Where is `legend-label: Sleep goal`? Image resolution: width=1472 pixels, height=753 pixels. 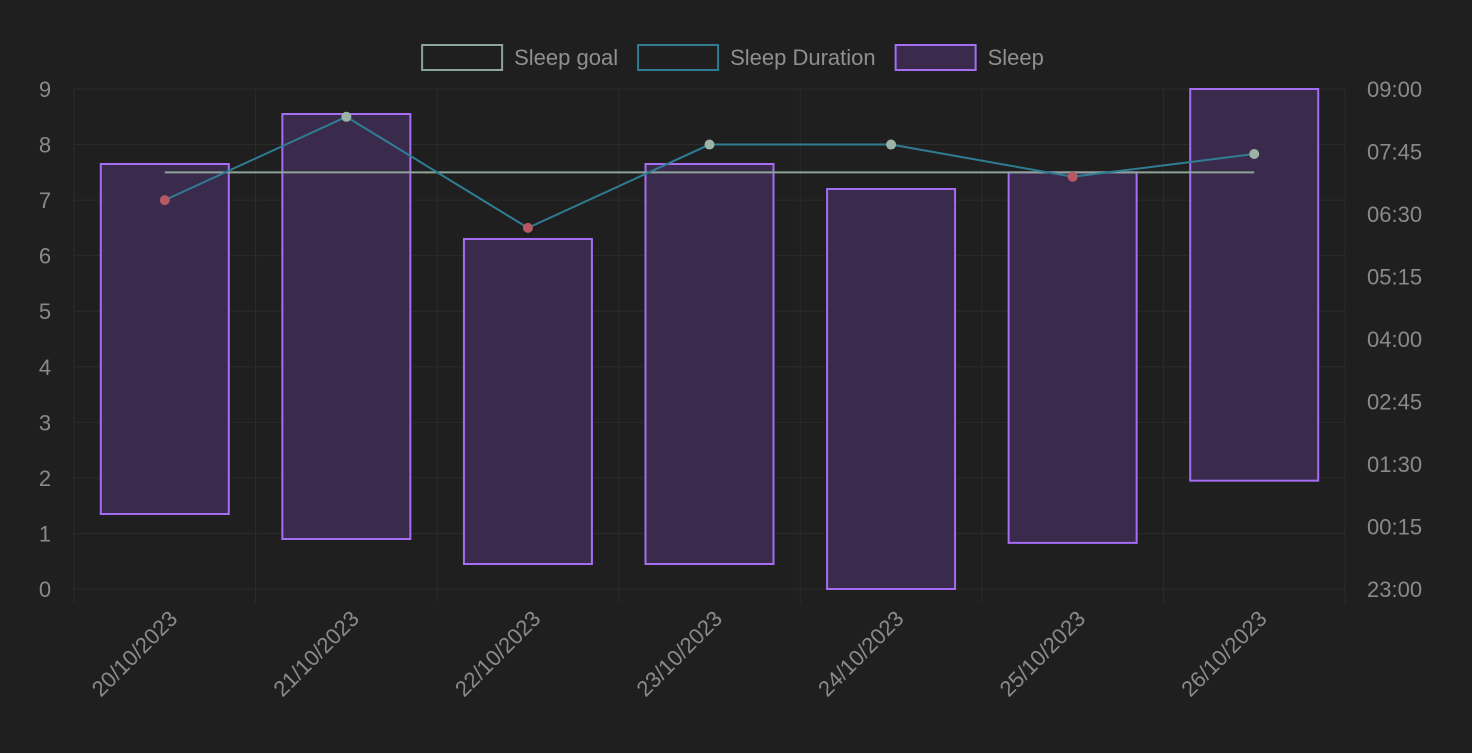
legend-label: Sleep goal is located at coordinates (566, 57).